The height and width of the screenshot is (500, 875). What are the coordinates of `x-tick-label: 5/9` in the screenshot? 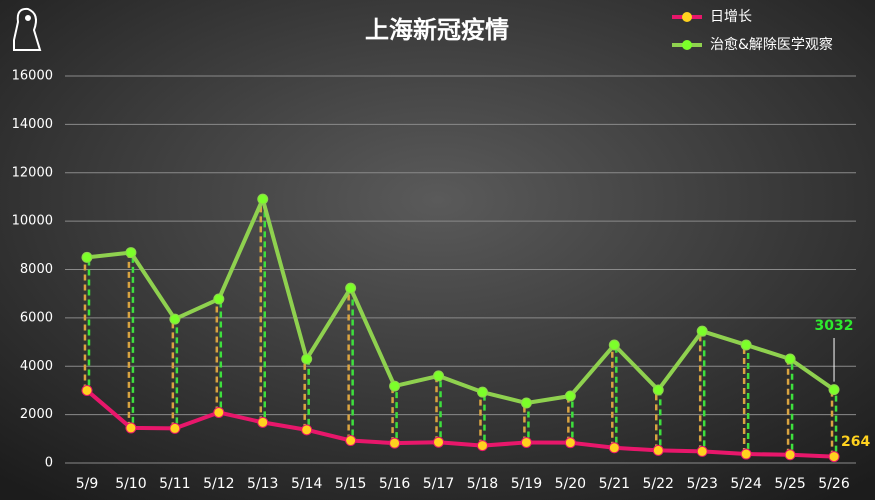 It's located at (87, 484).